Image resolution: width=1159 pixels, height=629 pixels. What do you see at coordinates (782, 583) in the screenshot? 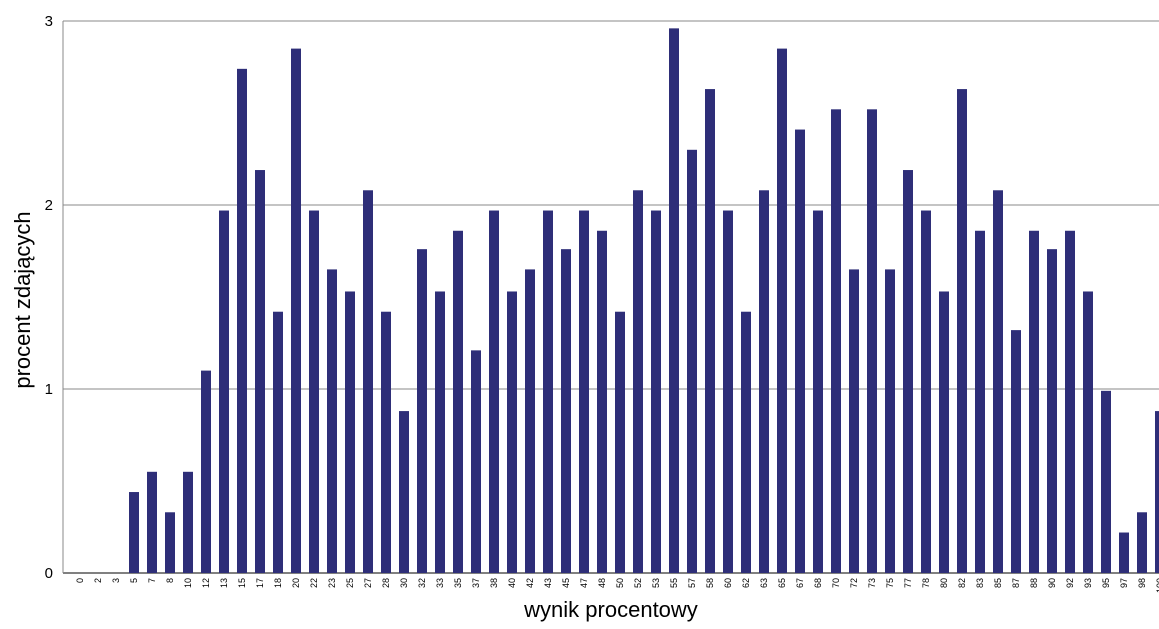
I see `x-tick-label: 65` at bounding box center [782, 583].